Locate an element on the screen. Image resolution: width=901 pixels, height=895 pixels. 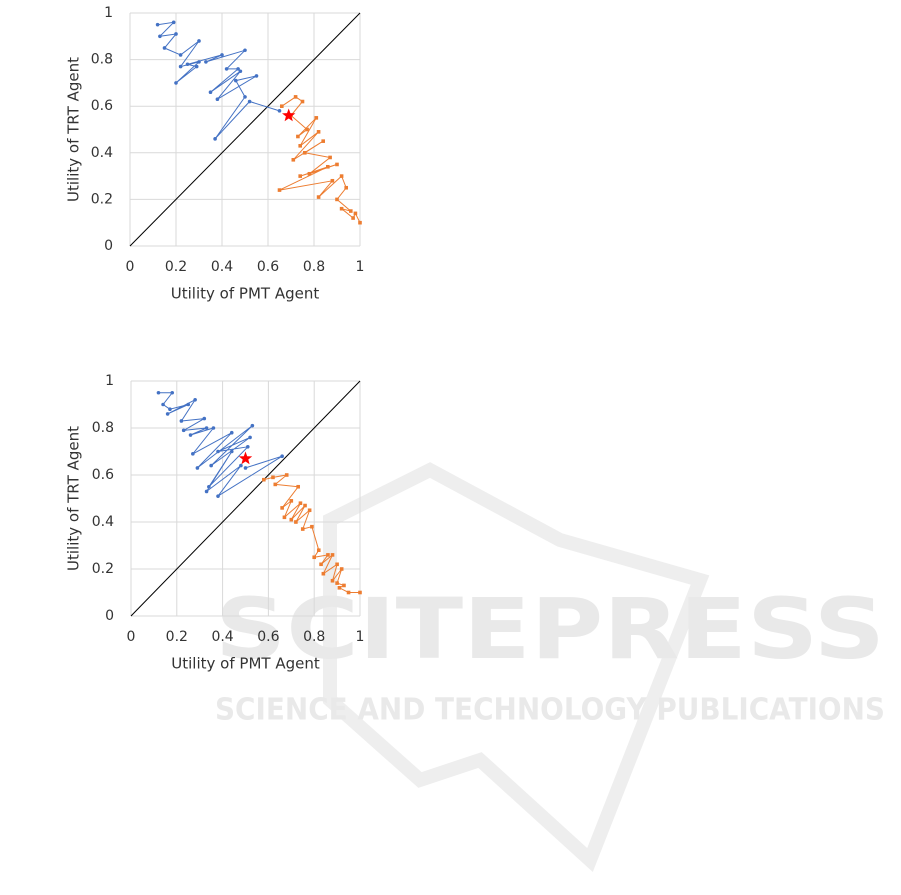
y-axis-label: Utility of TRT Agent is located at coordinates (74, 498).